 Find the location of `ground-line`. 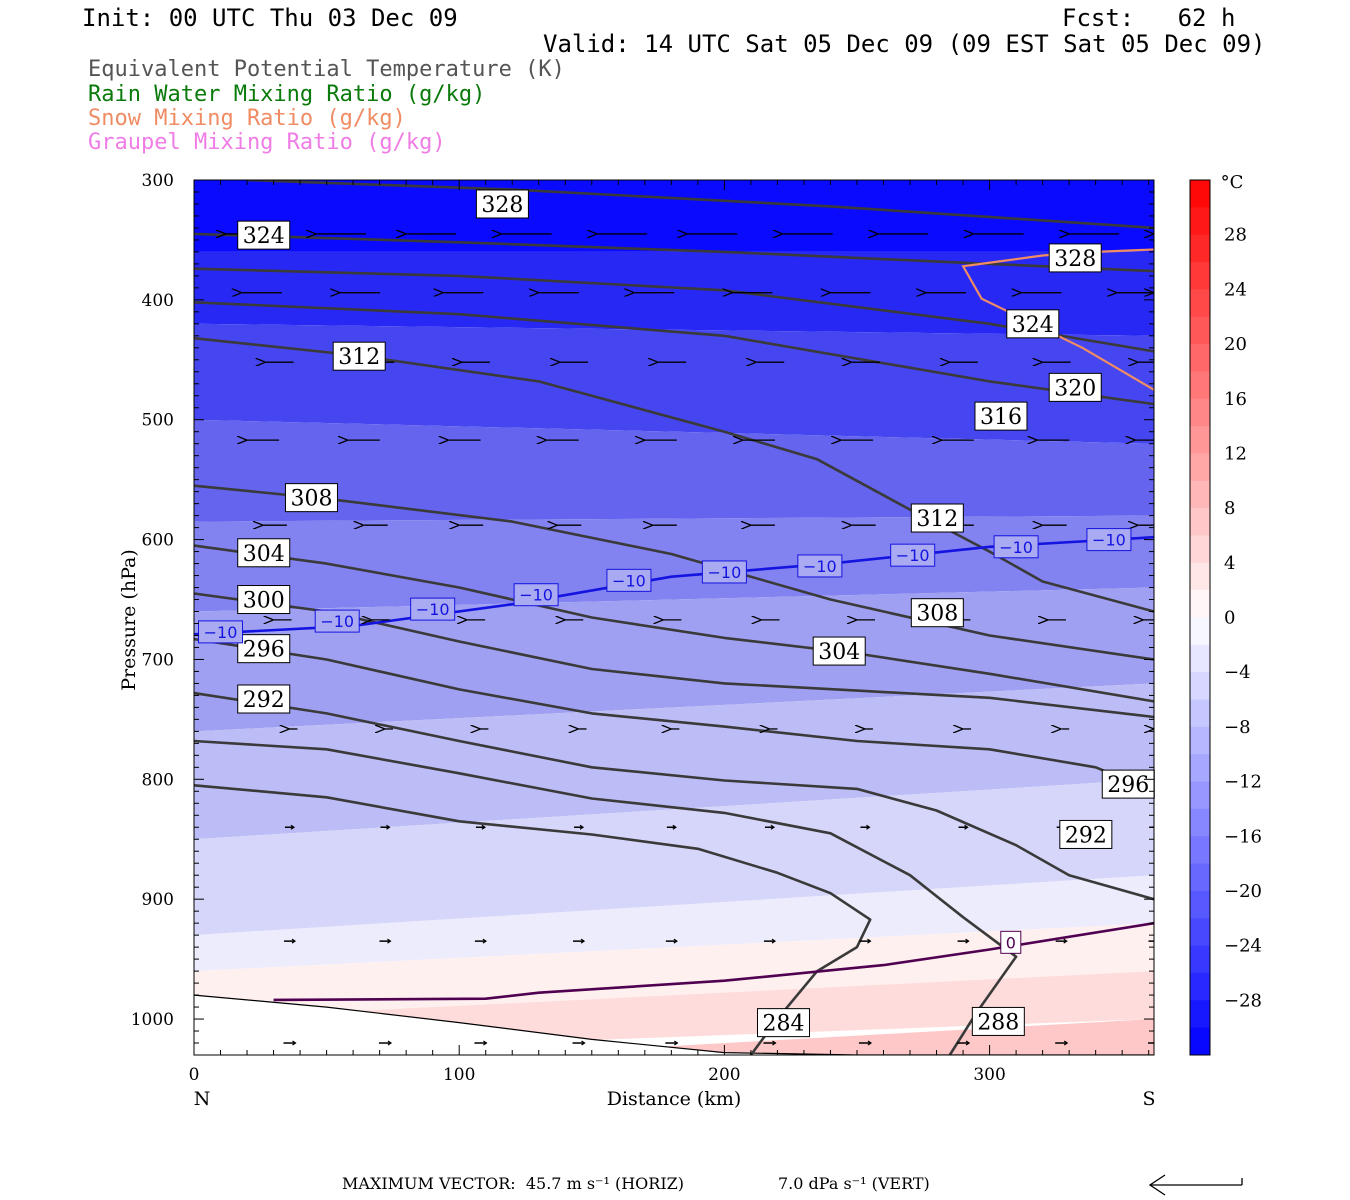

ground-line is located at coordinates (674, 1024).